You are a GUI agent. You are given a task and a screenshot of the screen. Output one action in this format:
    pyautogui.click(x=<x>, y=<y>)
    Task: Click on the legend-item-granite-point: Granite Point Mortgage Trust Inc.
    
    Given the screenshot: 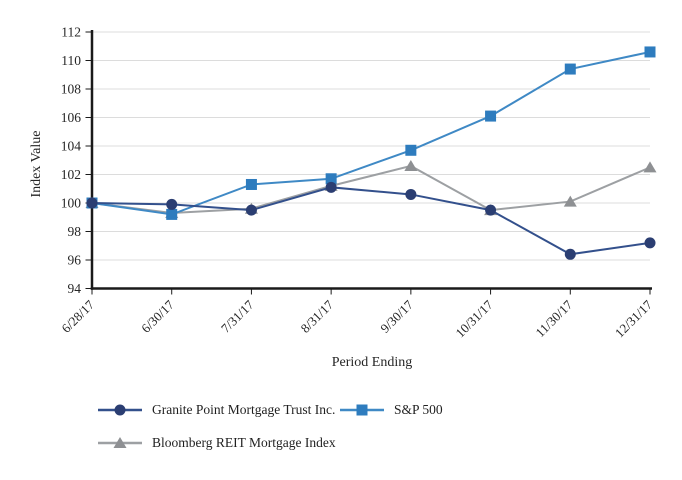 What is the action you would take?
    pyautogui.click(x=216, y=410)
    